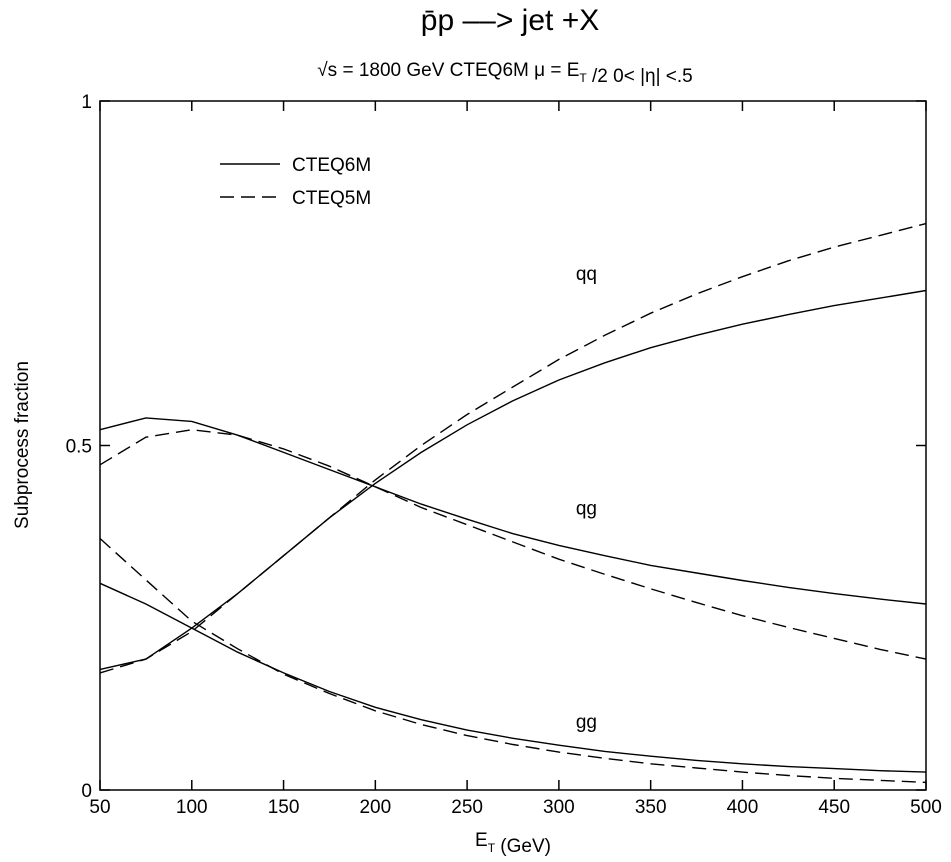 The width and height of the screenshot is (951, 862). I want to click on y-tick-label: 1, so click(86, 102).